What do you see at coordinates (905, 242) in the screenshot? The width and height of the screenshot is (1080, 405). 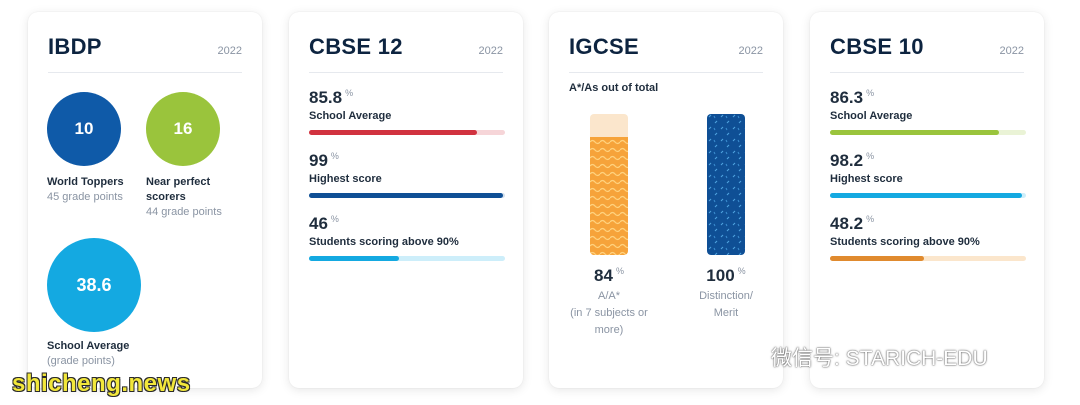 I see `cbse10-above-90-label: Students scoring above 90%` at bounding box center [905, 242].